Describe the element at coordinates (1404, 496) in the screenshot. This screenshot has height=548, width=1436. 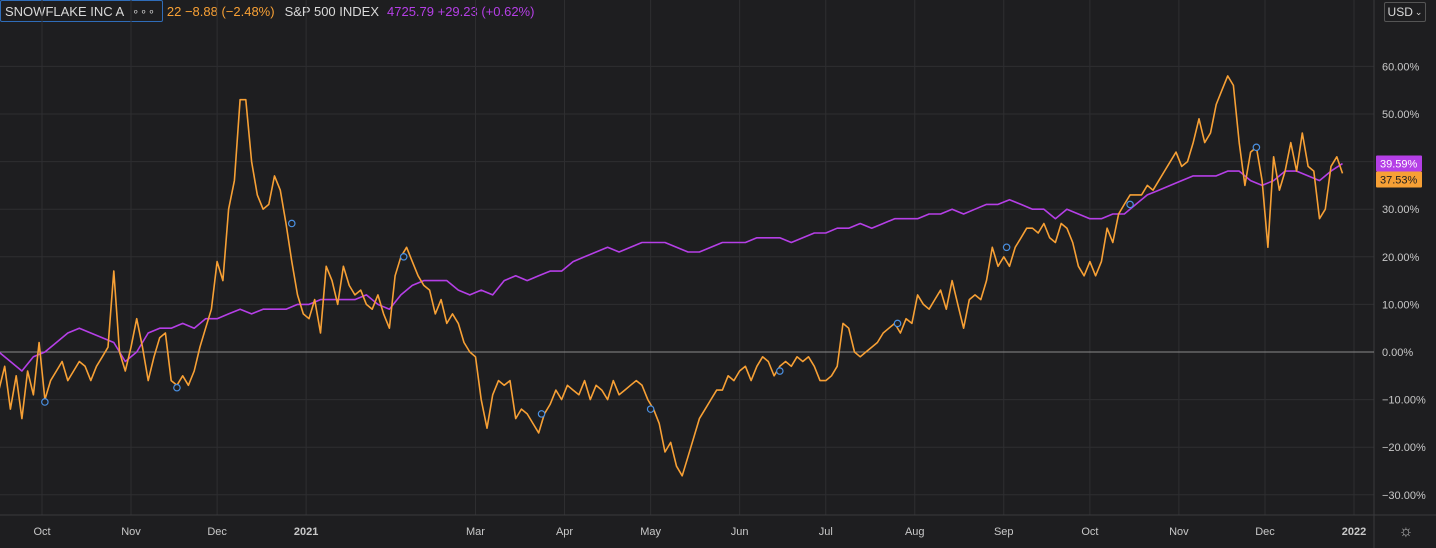
I see `y-tick-label: −30.00%` at that location.